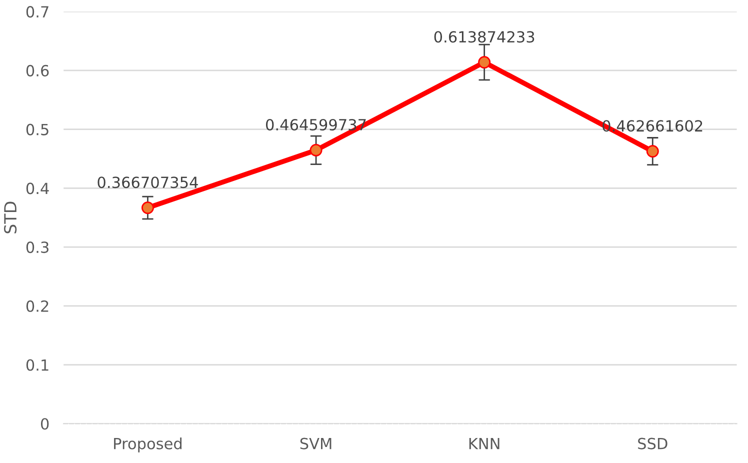  Describe the element at coordinates (148, 445) in the screenshot. I see `x-tick-label: Proposed` at that location.